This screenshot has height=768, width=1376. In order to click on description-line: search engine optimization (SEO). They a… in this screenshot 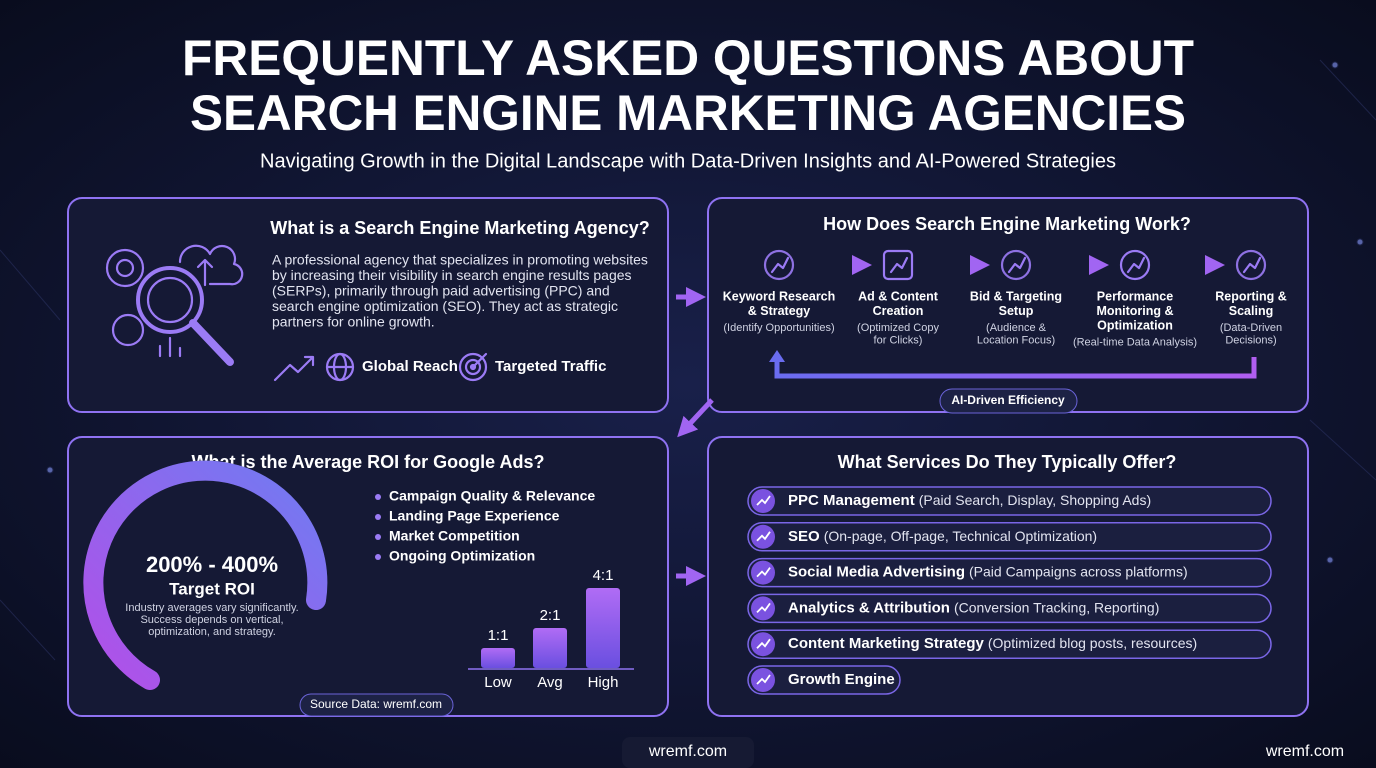, I will do `click(445, 306)`.